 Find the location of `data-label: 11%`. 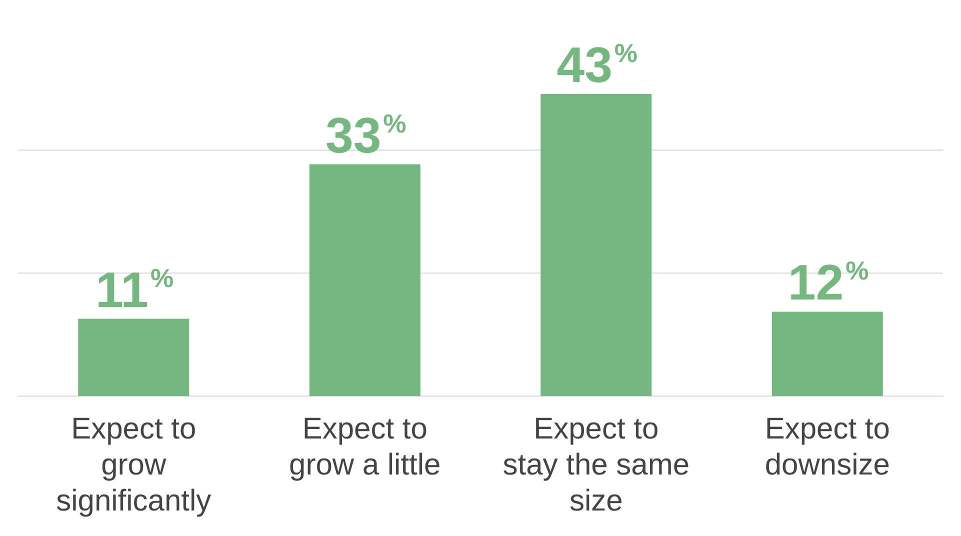

data-label: 11% is located at coordinates (135, 290).